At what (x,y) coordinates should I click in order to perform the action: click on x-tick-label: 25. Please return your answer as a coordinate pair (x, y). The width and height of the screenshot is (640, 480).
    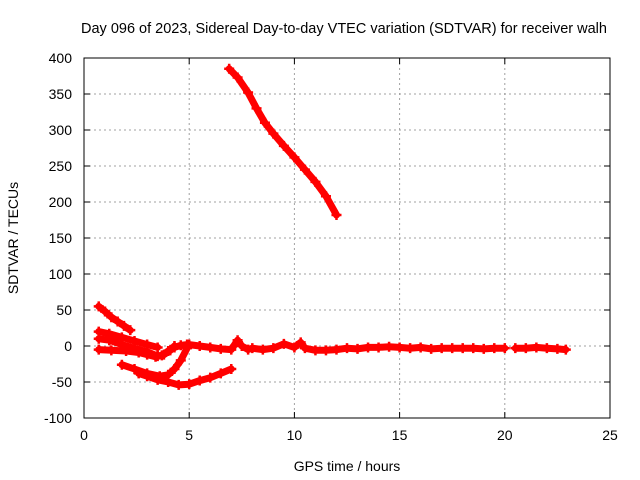
    Looking at the image, I should click on (610, 435).